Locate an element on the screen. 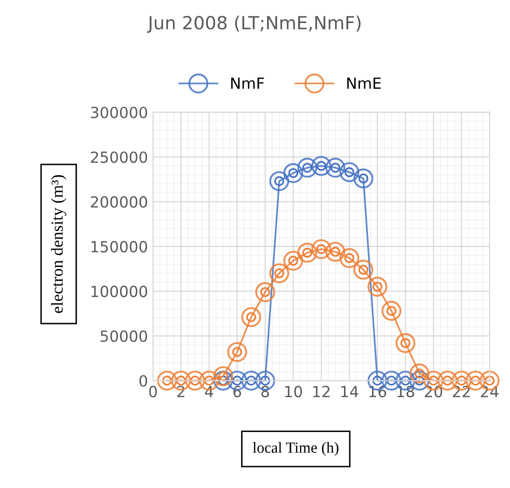 The height and width of the screenshot is (488, 510). y-tick-label: 100000 is located at coordinates (119, 292).